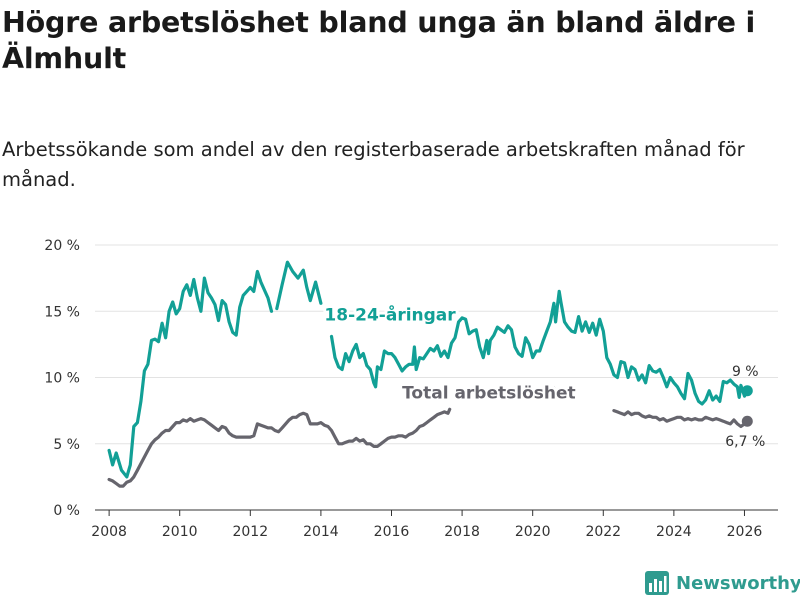  I want to click on x-tick-label: 2014, so click(321, 532).